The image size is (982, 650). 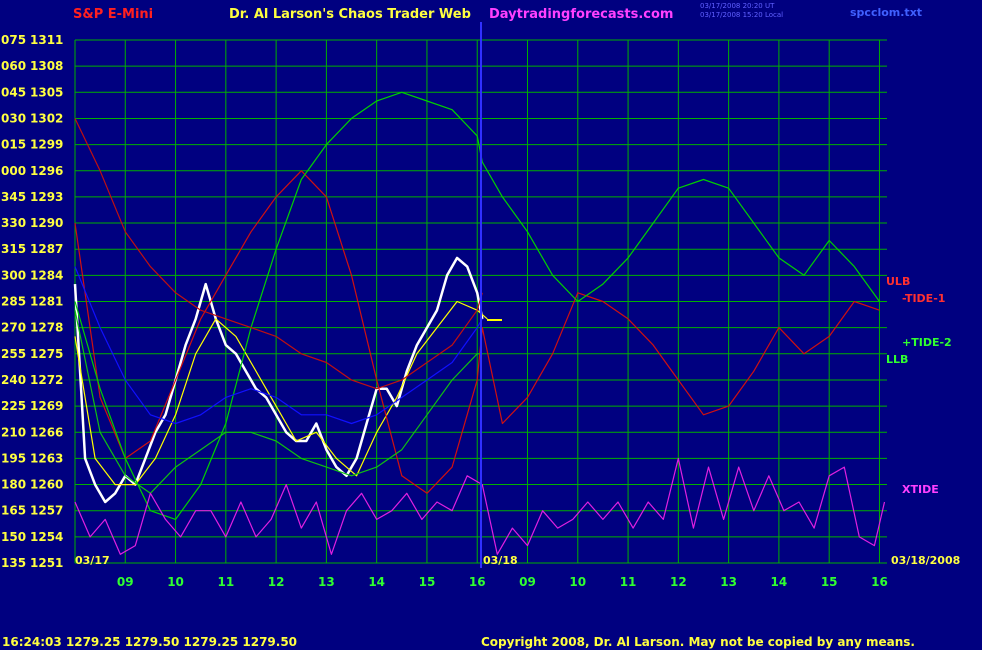 I want to click on x-axis-labels: 09 10 11 12 13 14 15 16 09 10 11 12 13 14 15 16, so click(x=502, y=582).